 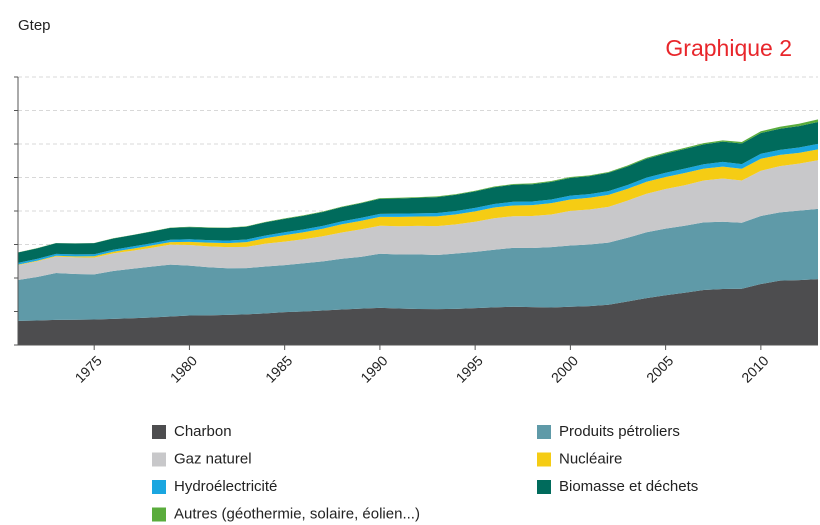 I want to click on legend-label: Biomasse et déchets, so click(x=628, y=486).